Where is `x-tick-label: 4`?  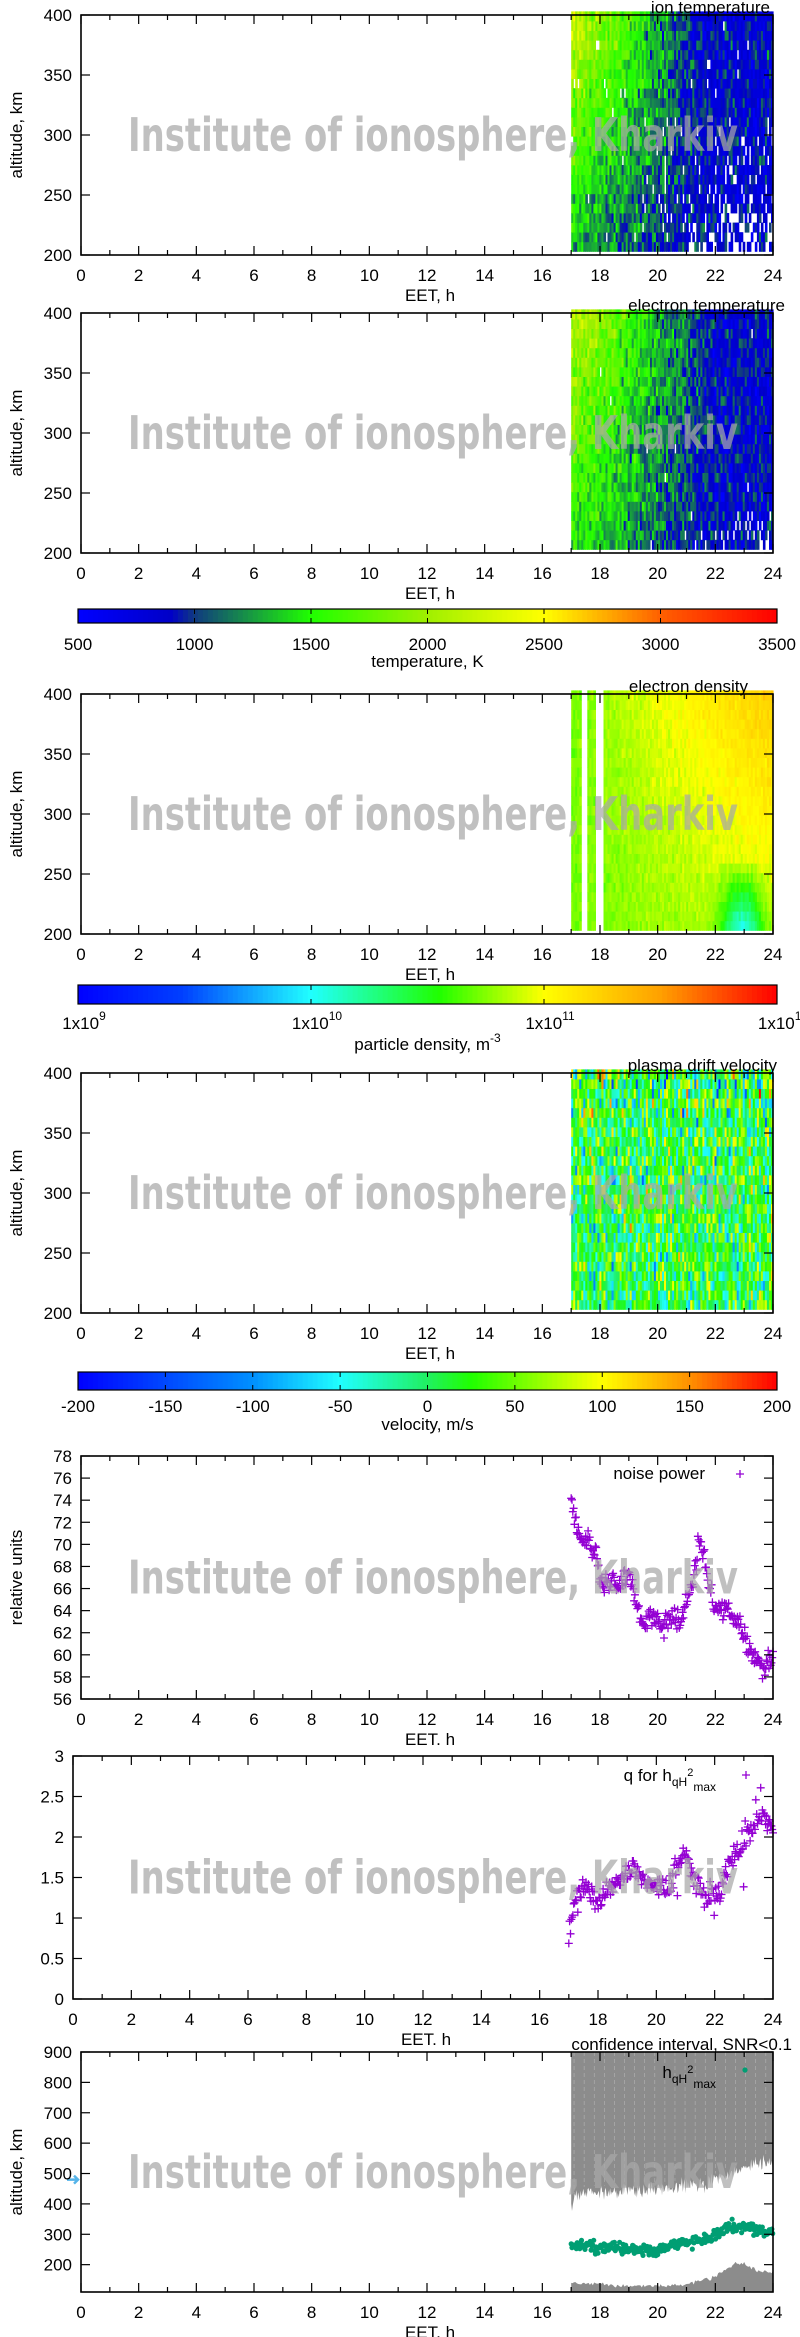 x-tick-label: 4 is located at coordinates (196, 573).